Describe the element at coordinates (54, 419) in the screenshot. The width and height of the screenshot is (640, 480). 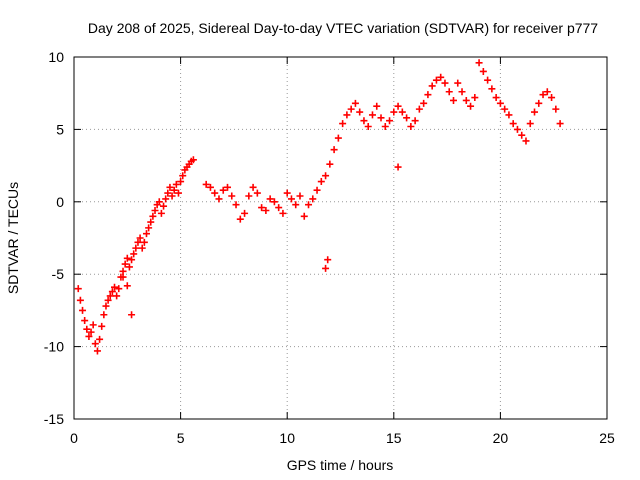
I see `y-tick-label: -15` at that location.